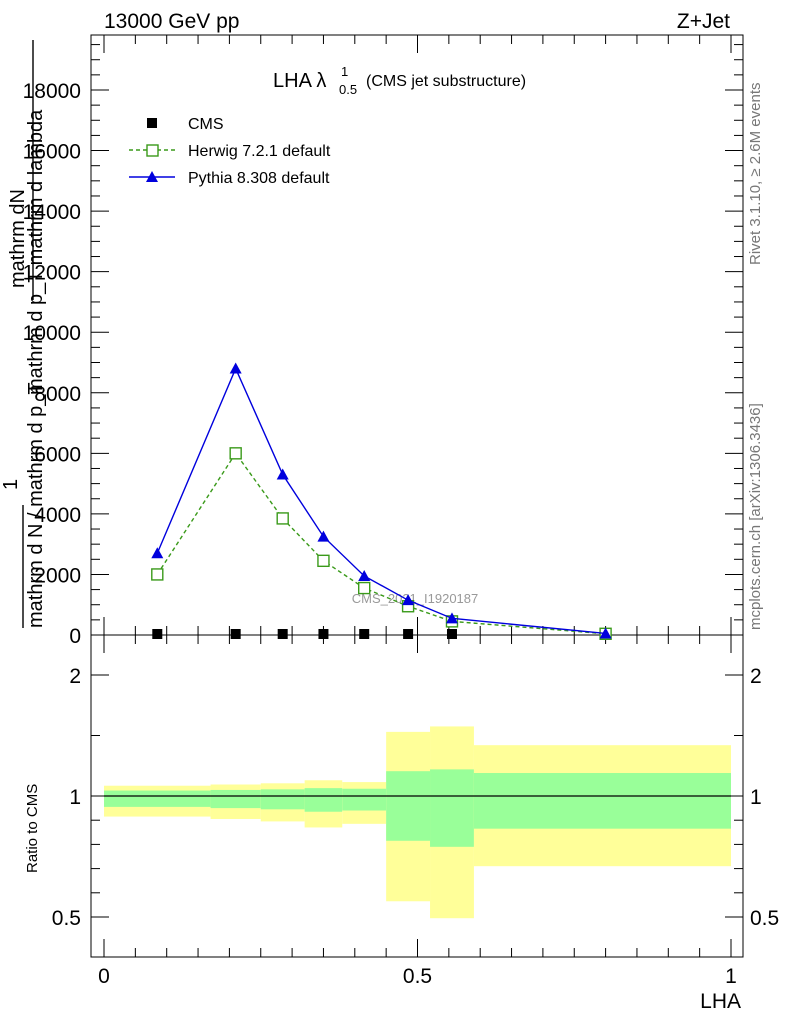 The width and height of the screenshot is (786, 1024). What do you see at coordinates (32, 828) in the screenshot?
I see `ratio-y-axis-label: Ratio to CMS` at bounding box center [32, 828].